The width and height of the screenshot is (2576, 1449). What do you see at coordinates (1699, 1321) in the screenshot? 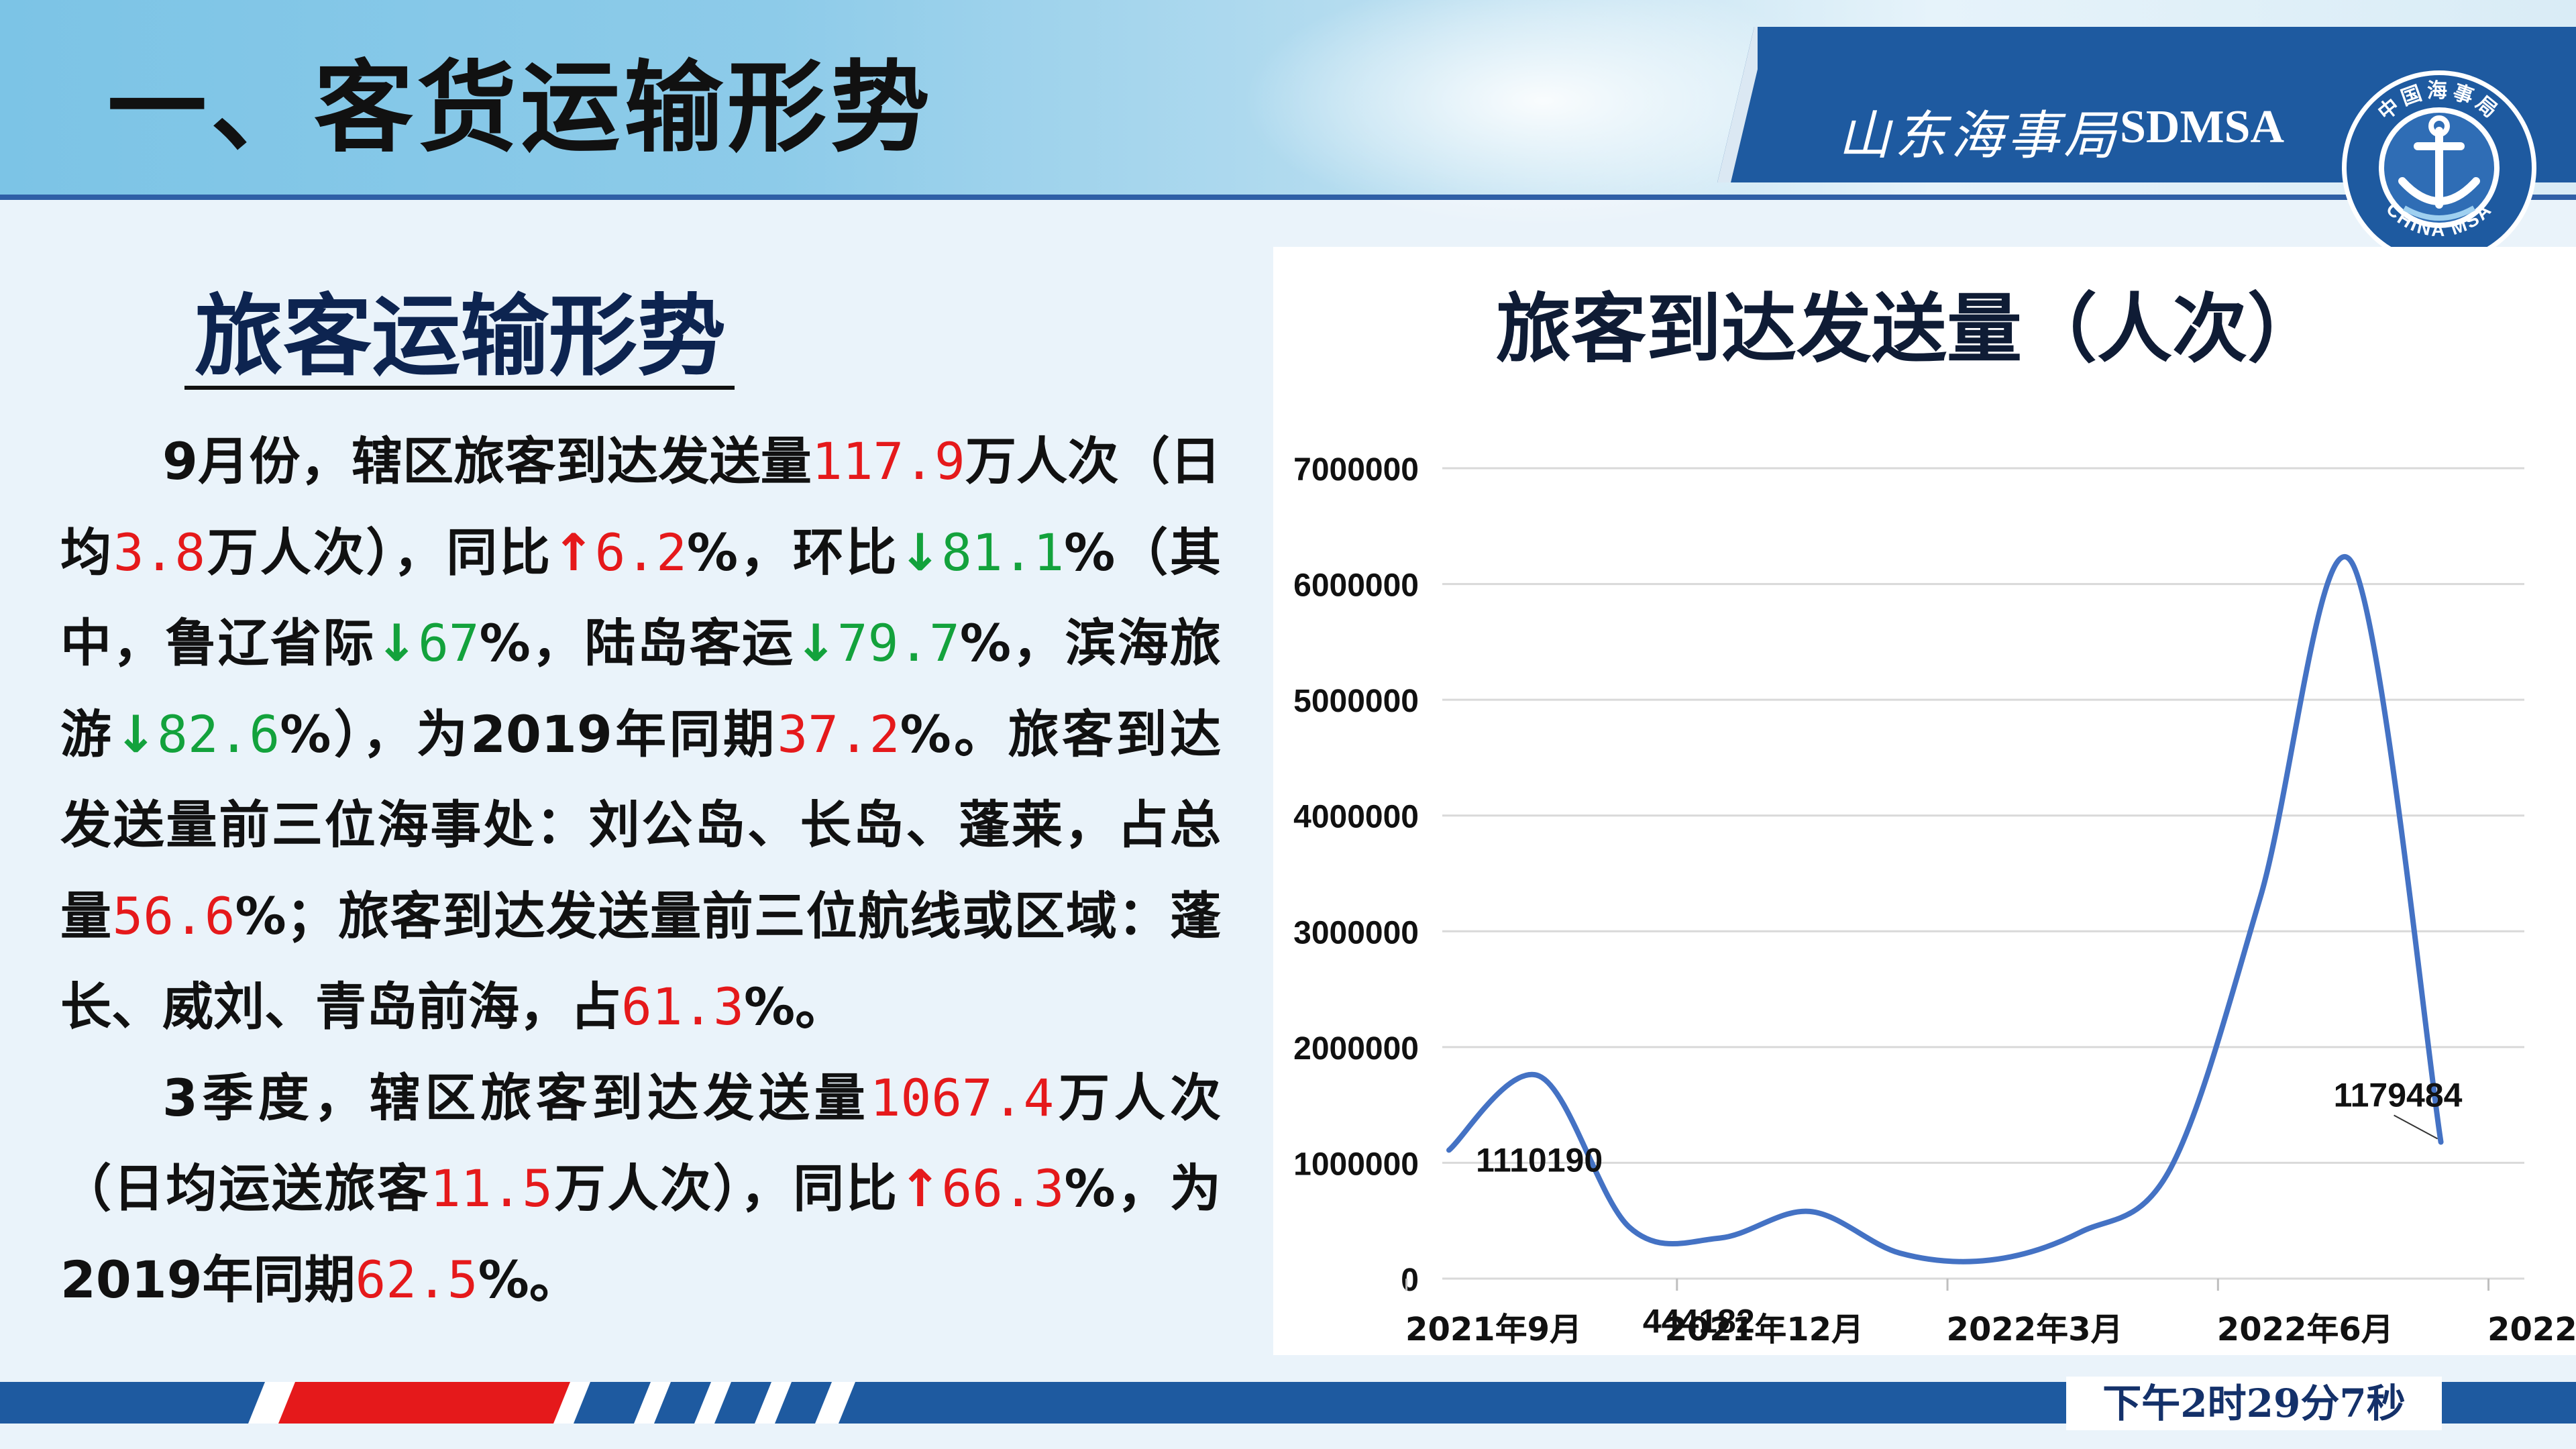
I see `data-label: 444182` at bounding box center [1699, 1321].